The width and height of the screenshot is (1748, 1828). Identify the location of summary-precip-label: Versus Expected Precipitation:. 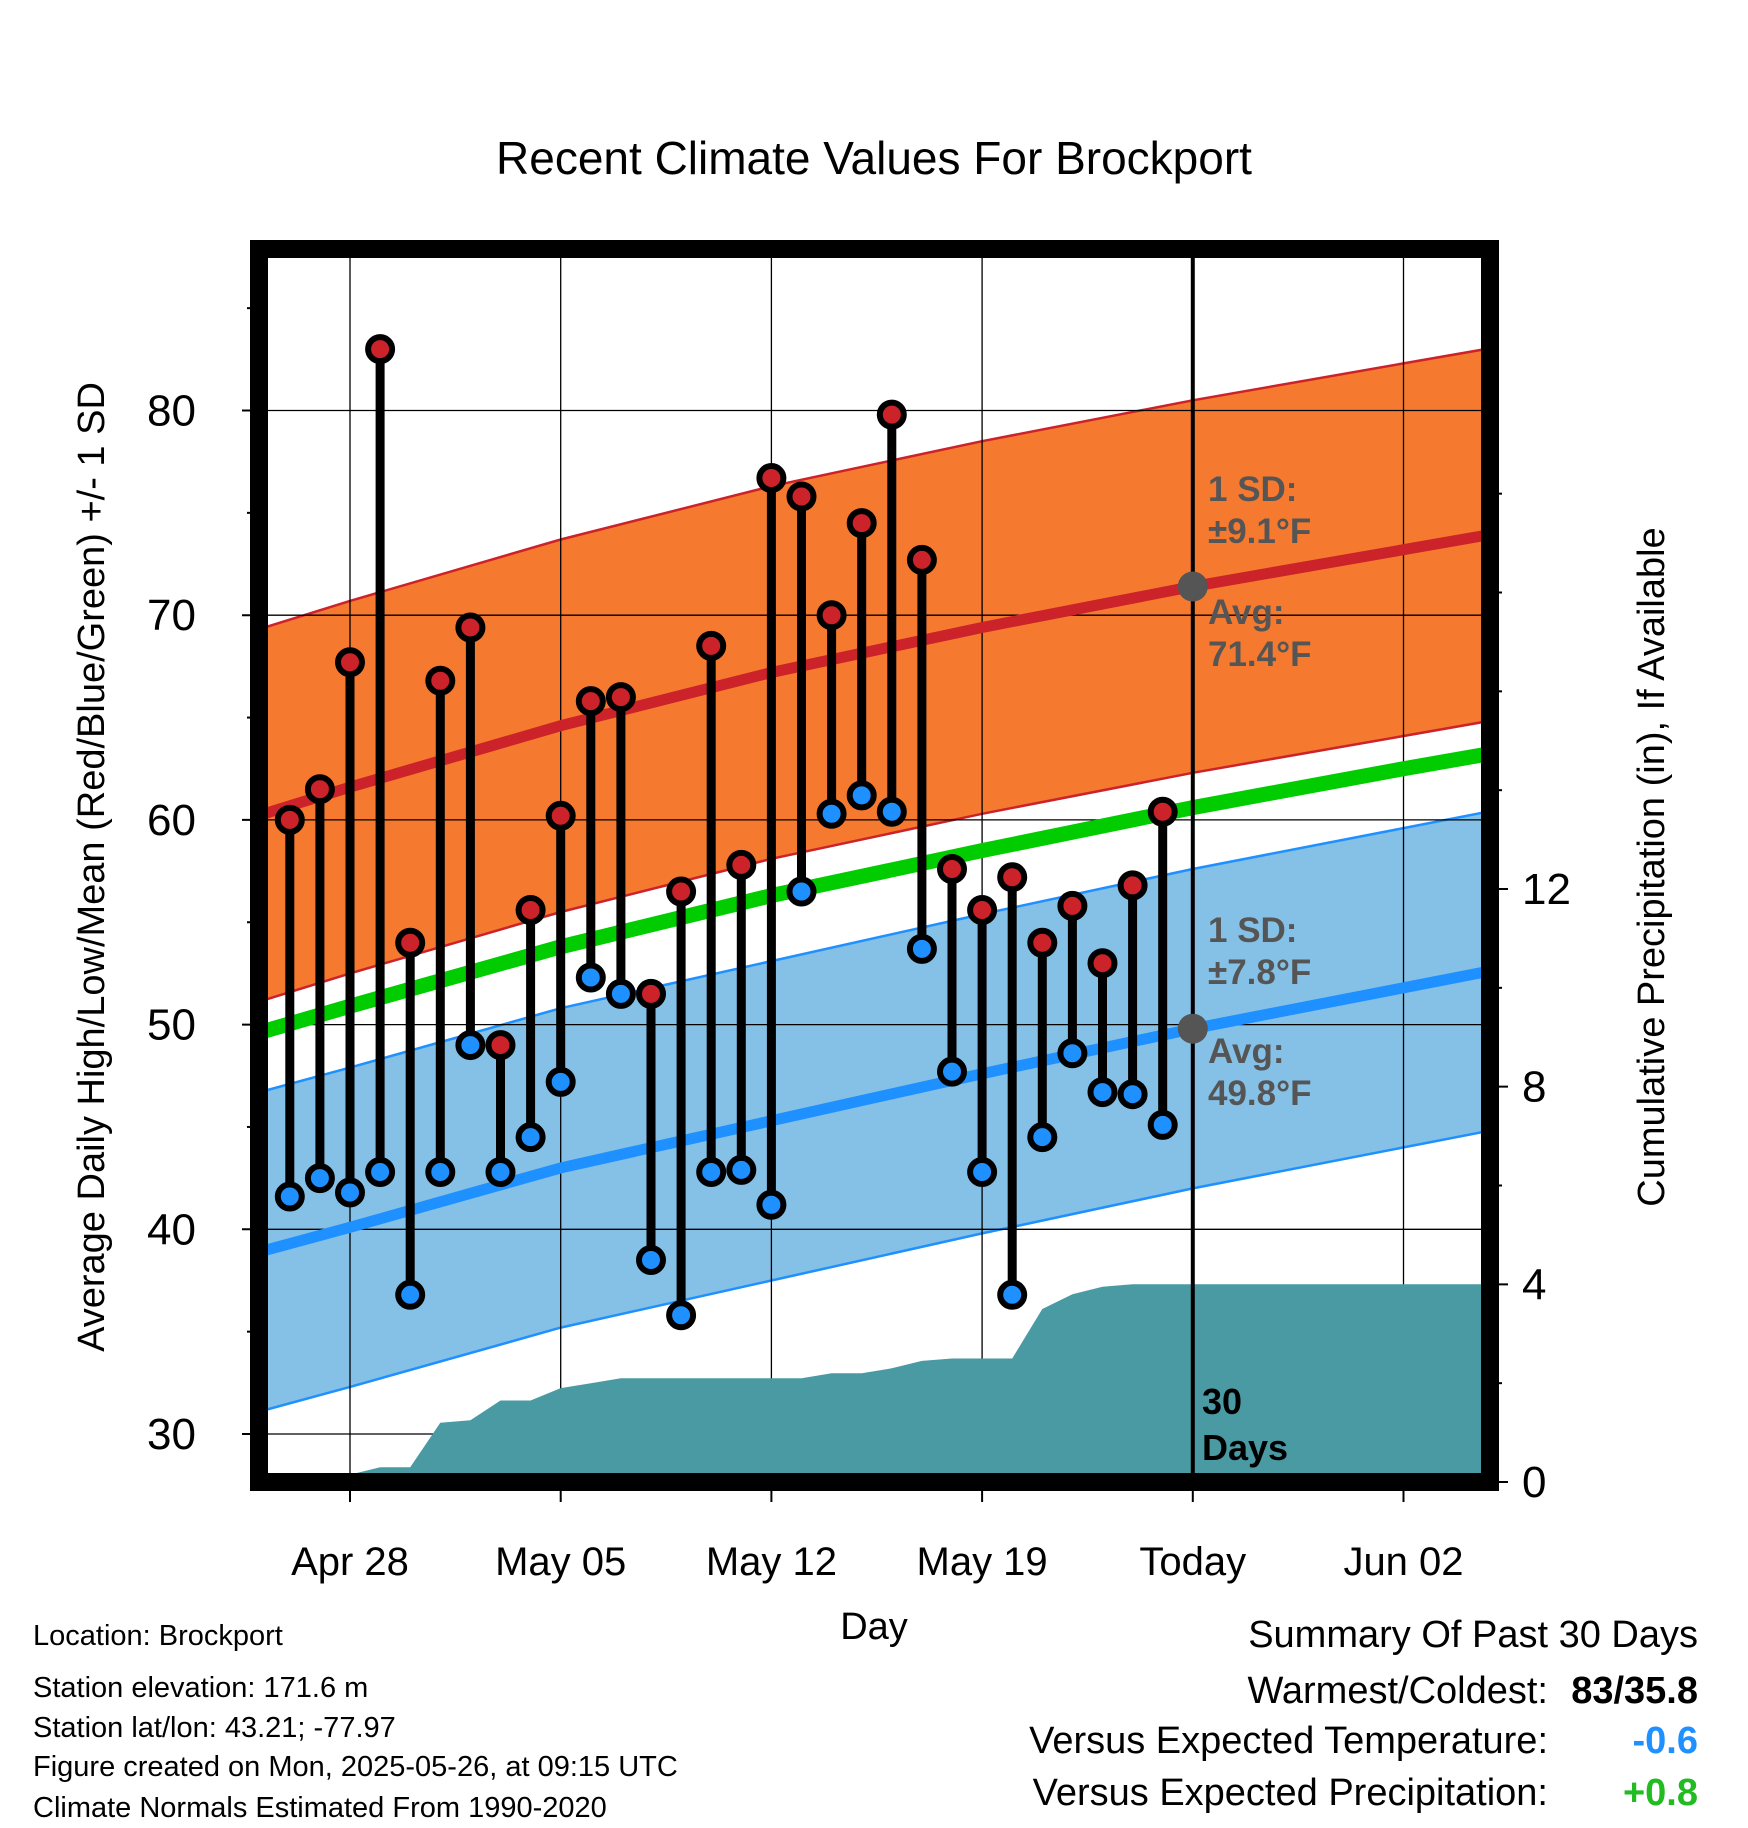
(1290, 1793).